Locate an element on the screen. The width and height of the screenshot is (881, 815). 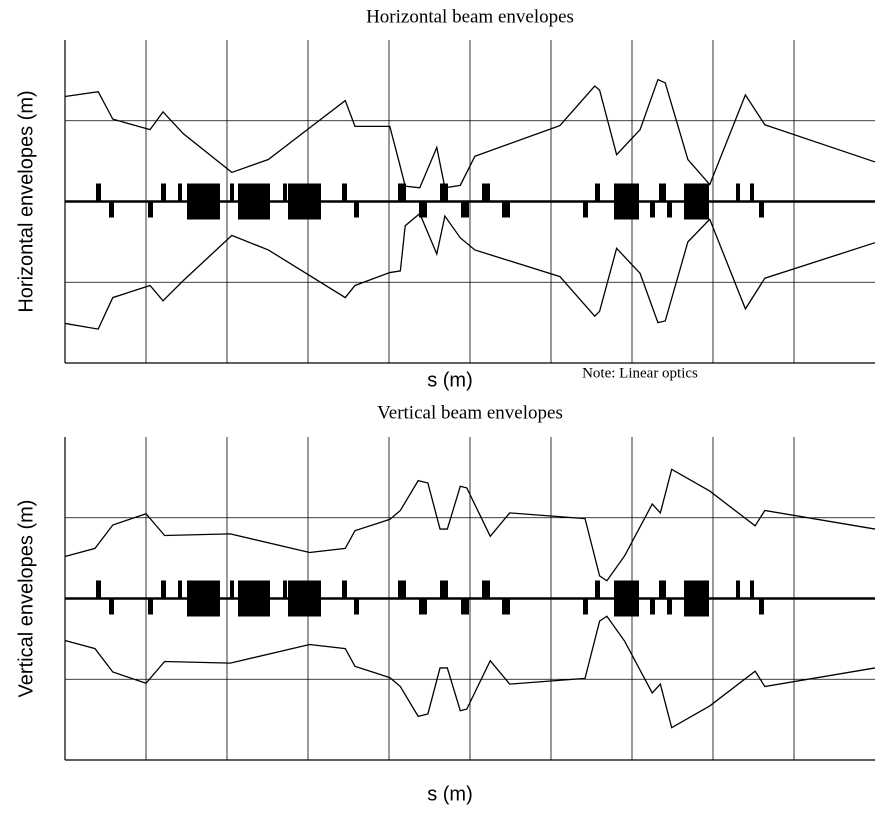
chart-title: Vertical beam envelopes is located at coordinates (470, 412).